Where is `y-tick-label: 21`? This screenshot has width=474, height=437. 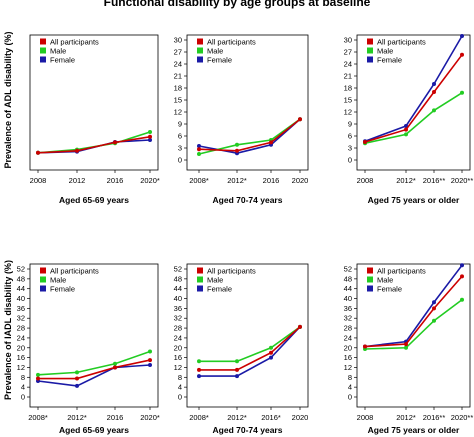 y-tick-label: 21 is located at coordinates (348, 76).